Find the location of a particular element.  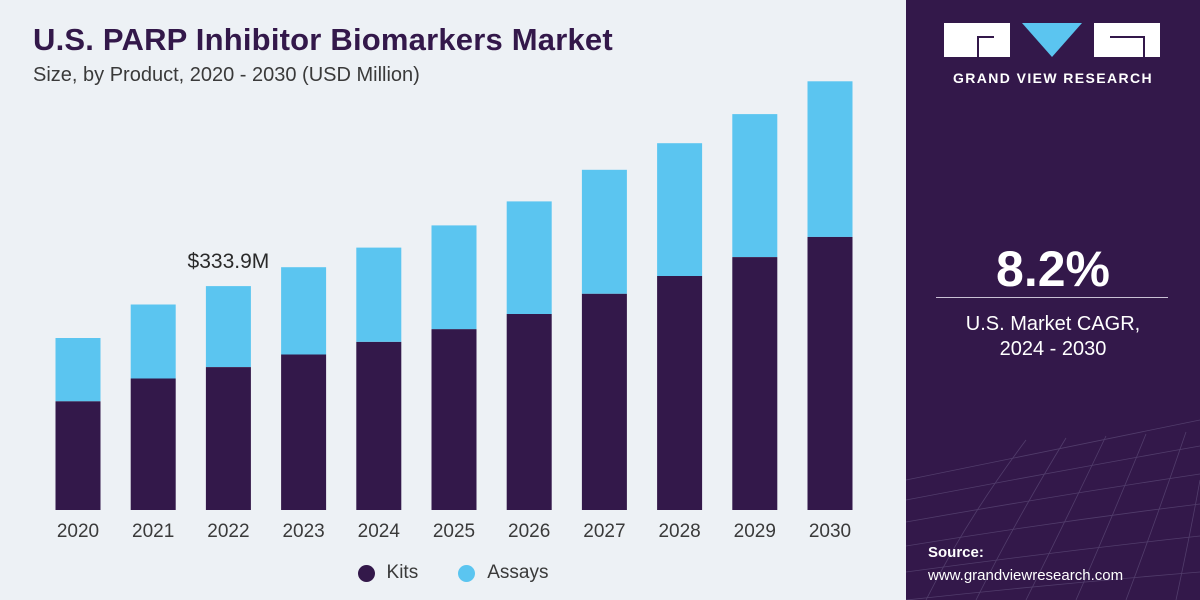

x-tick-label-2030: 2030 is located at coordinates (830, 531).